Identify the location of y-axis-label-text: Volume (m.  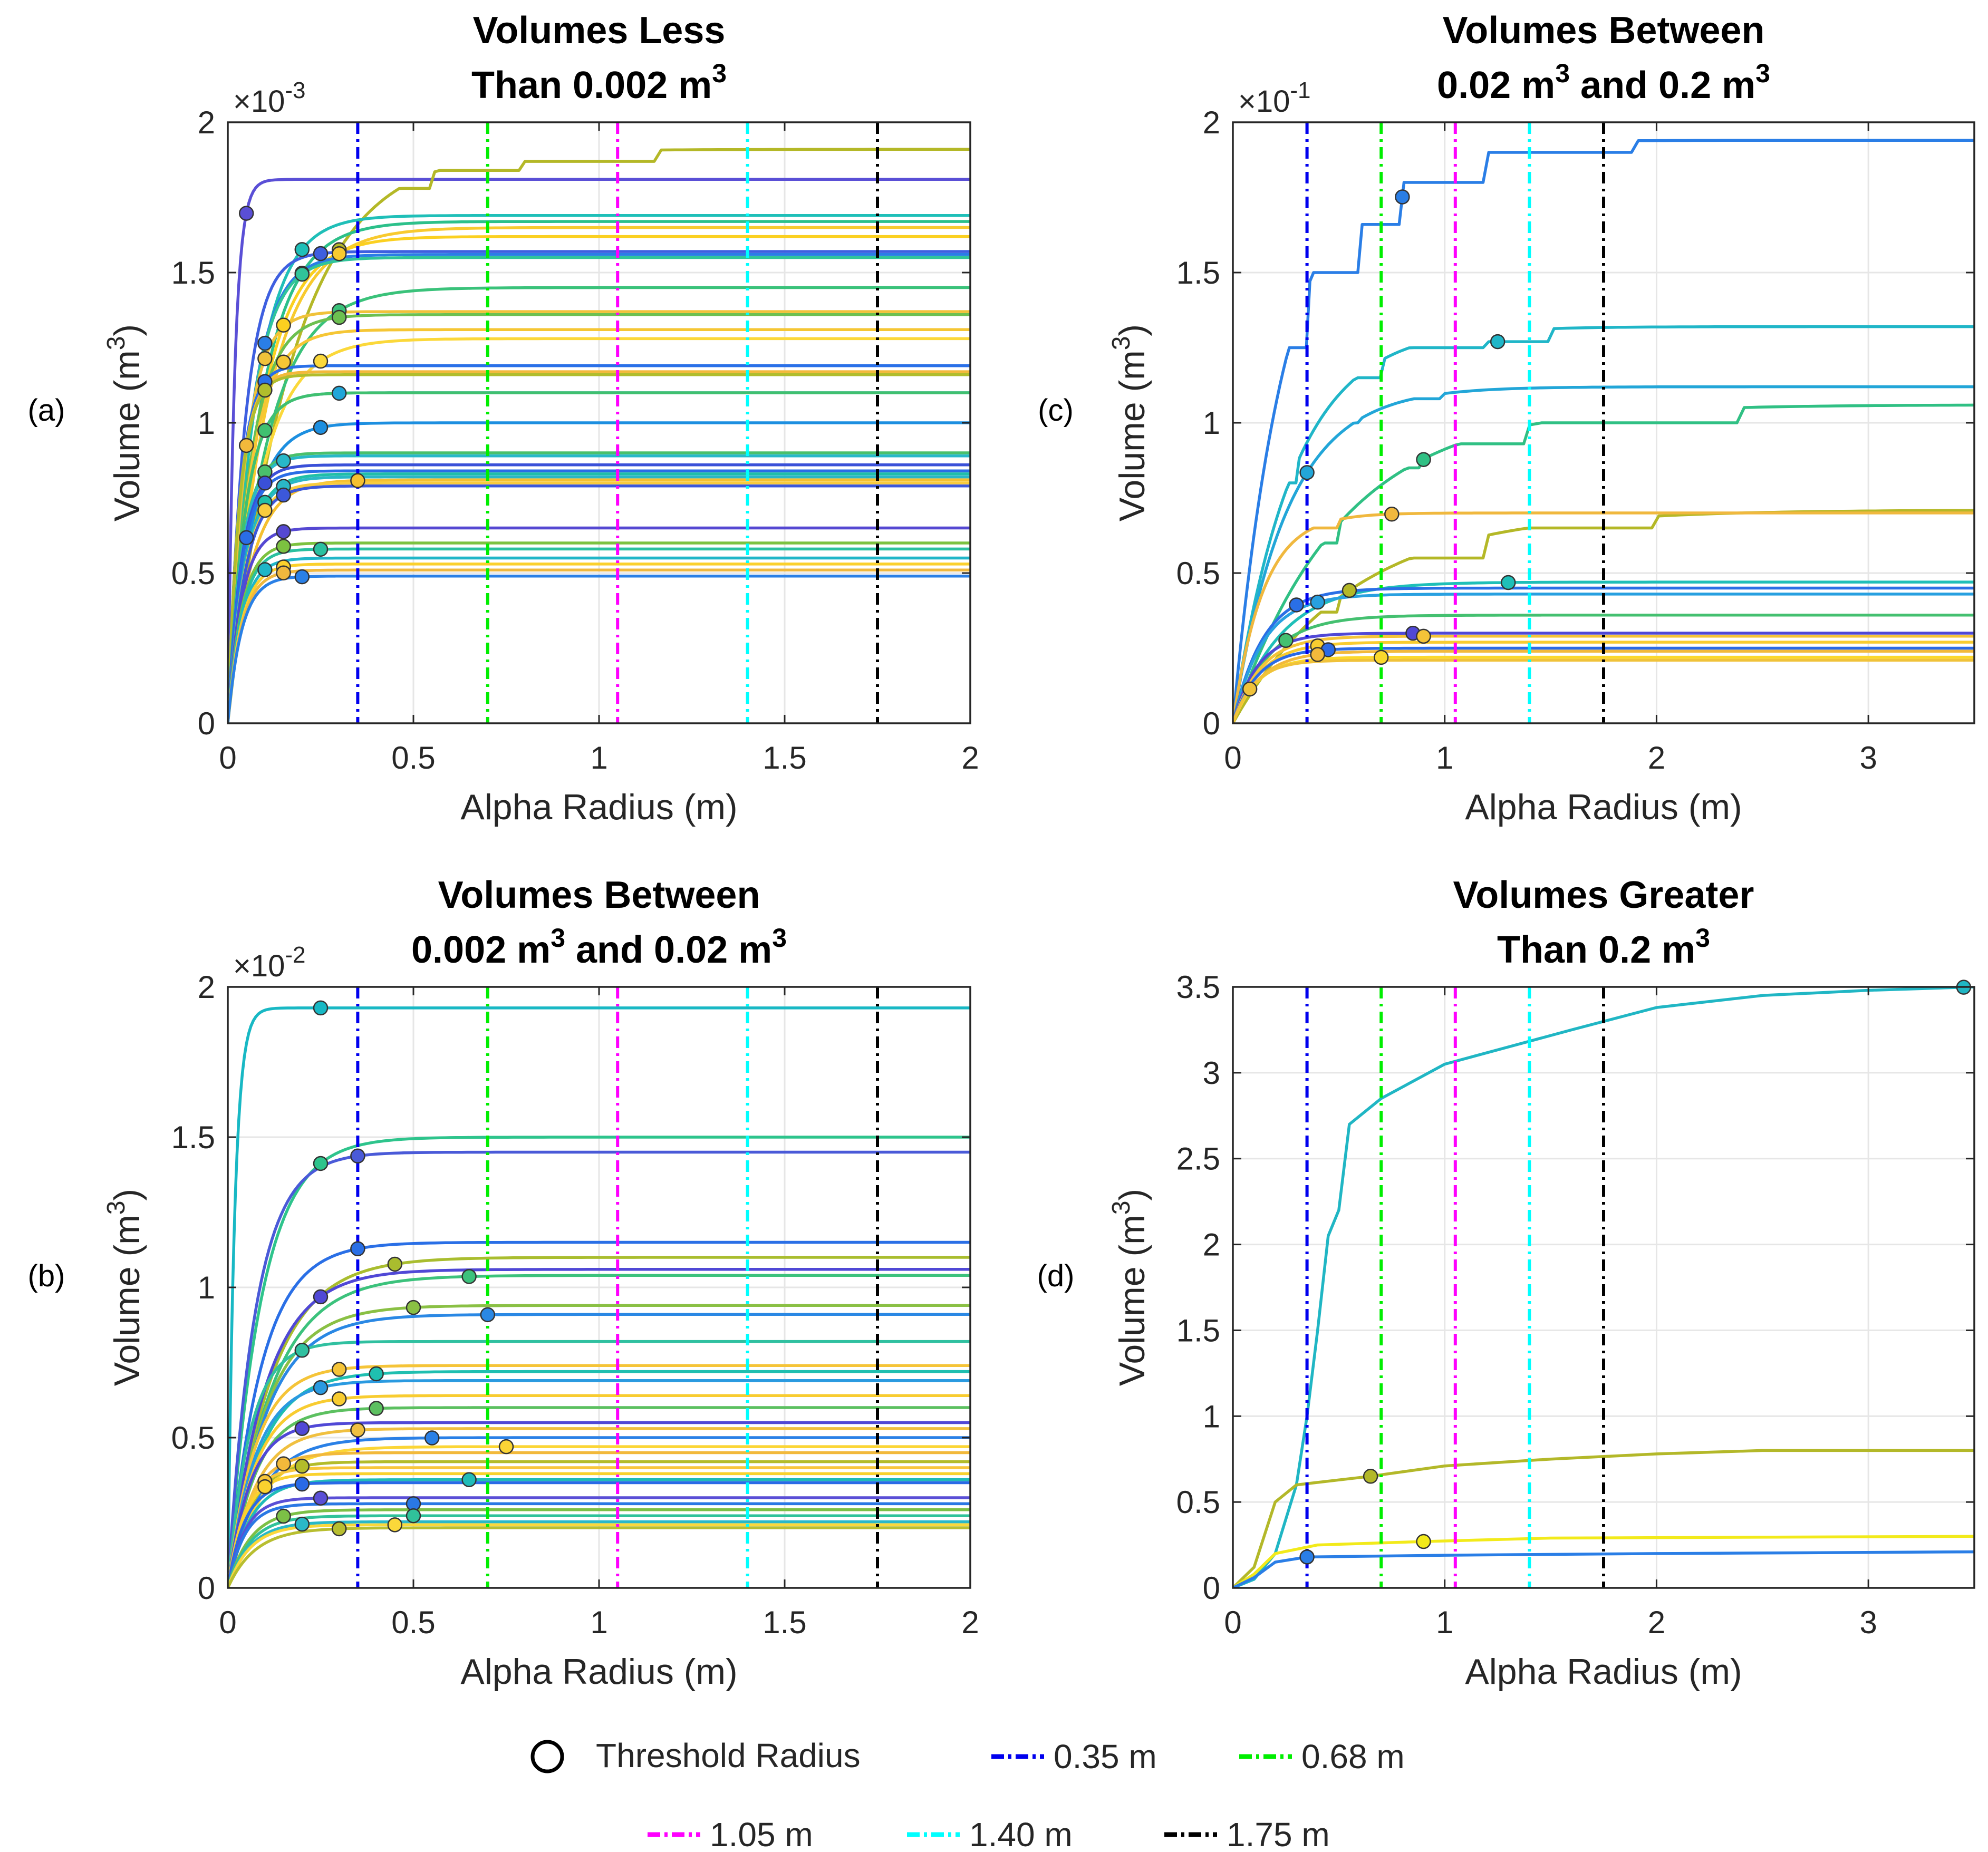
(1132, 1300).